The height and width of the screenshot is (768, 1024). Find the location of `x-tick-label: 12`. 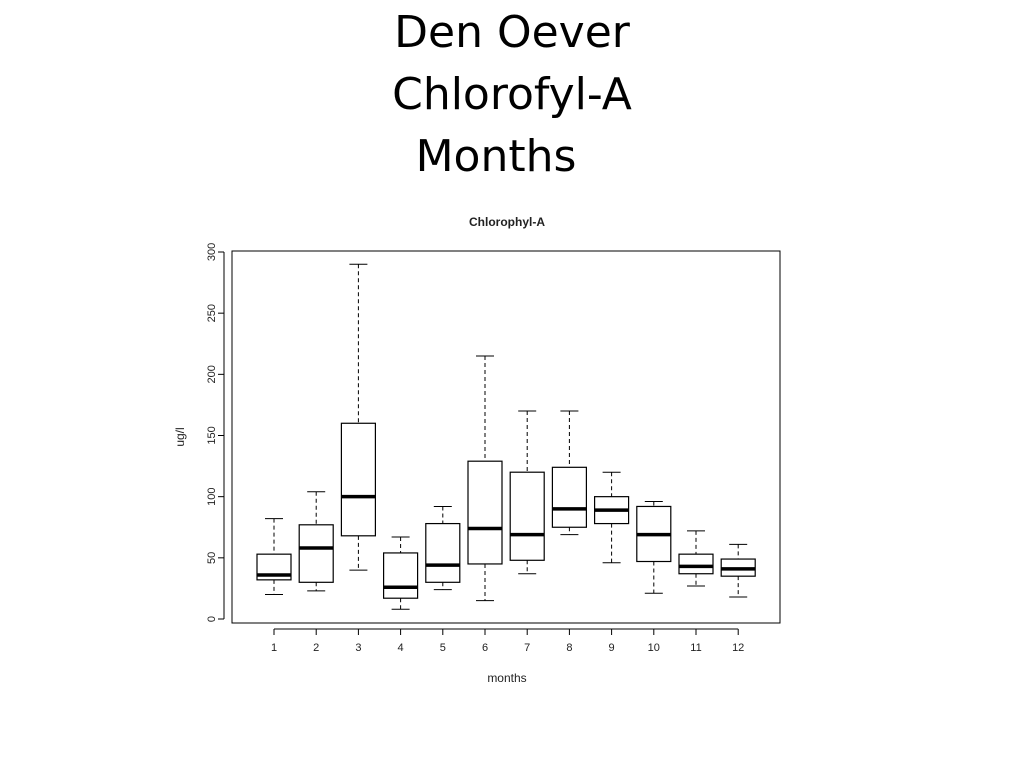

x-tick-label: 12 is located at coordinates (738, 648).